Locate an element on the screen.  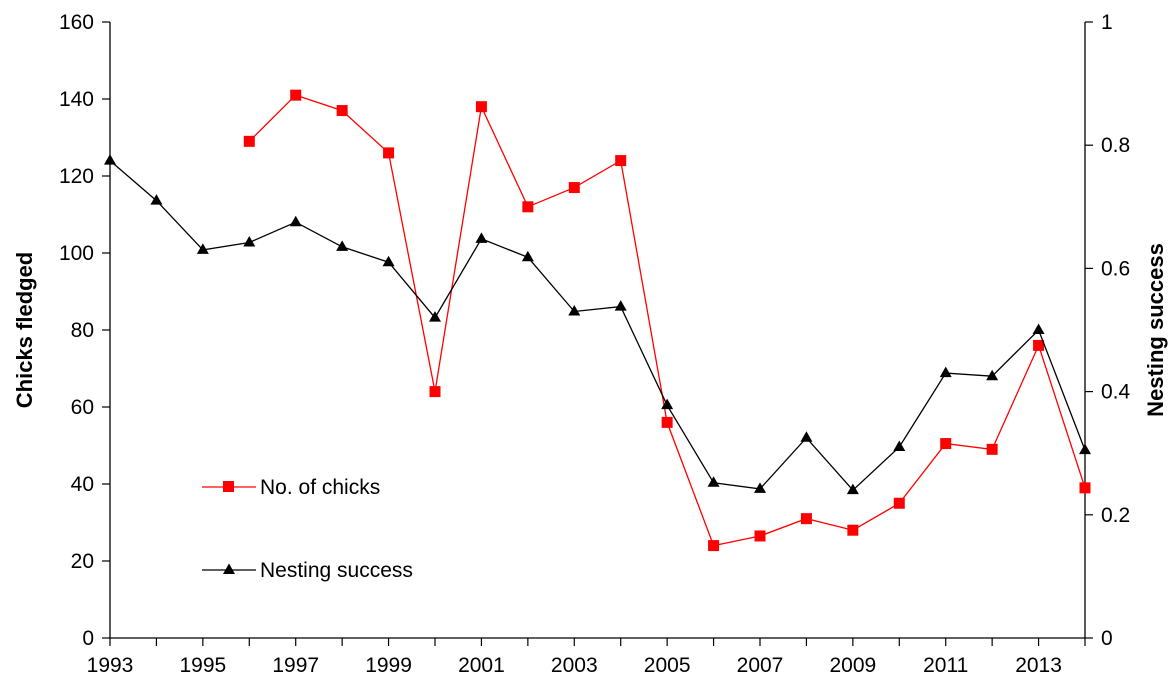
y-tick-label: 140 is located at coordinates (76, 99).